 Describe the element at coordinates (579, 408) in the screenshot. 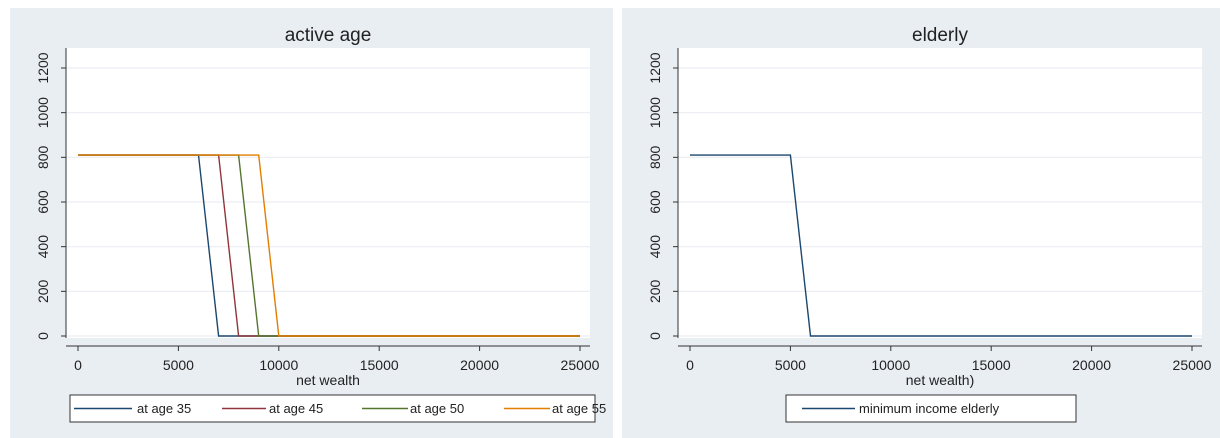

I see `chart1-legend-label: at age 55` at that location.